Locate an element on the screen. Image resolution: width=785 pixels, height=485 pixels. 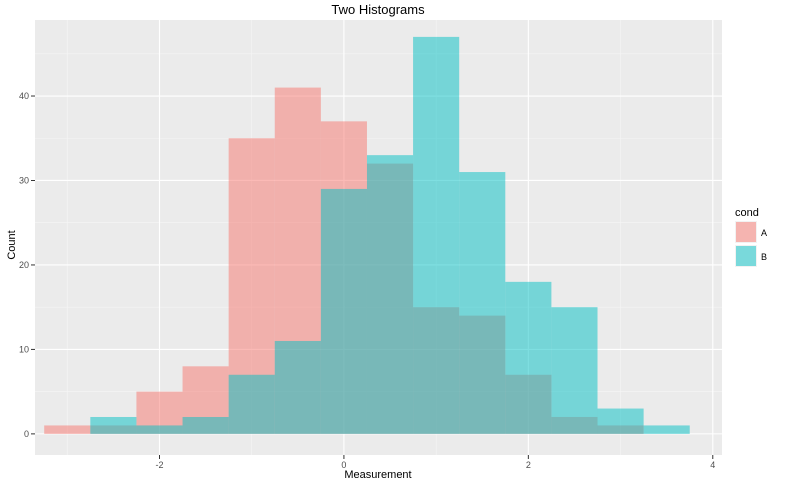
y-axis: 0 10 20 30 40 is located at coordinates (27, 265).